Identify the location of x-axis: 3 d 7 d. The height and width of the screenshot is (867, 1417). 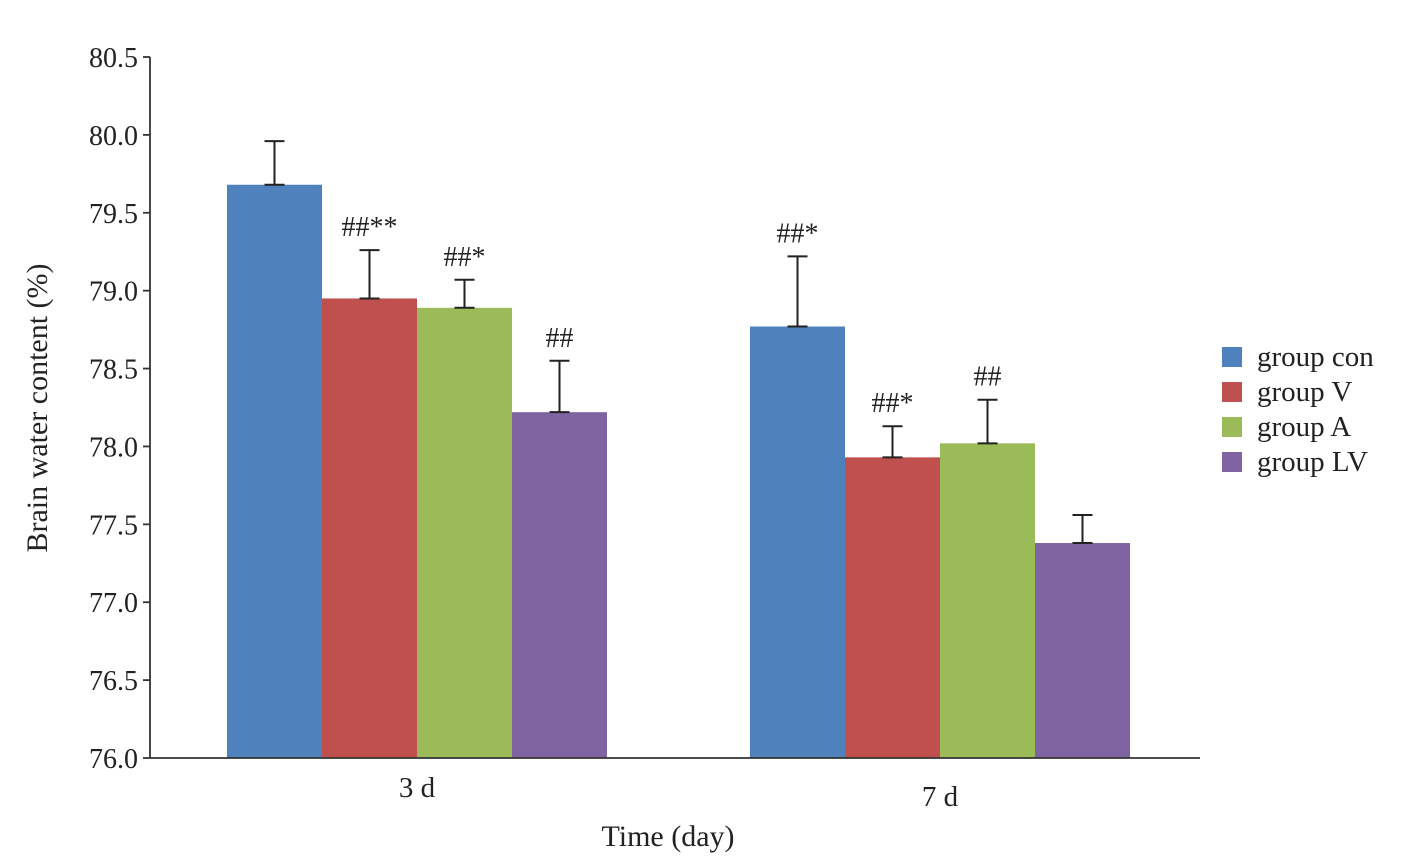
(675, 785).